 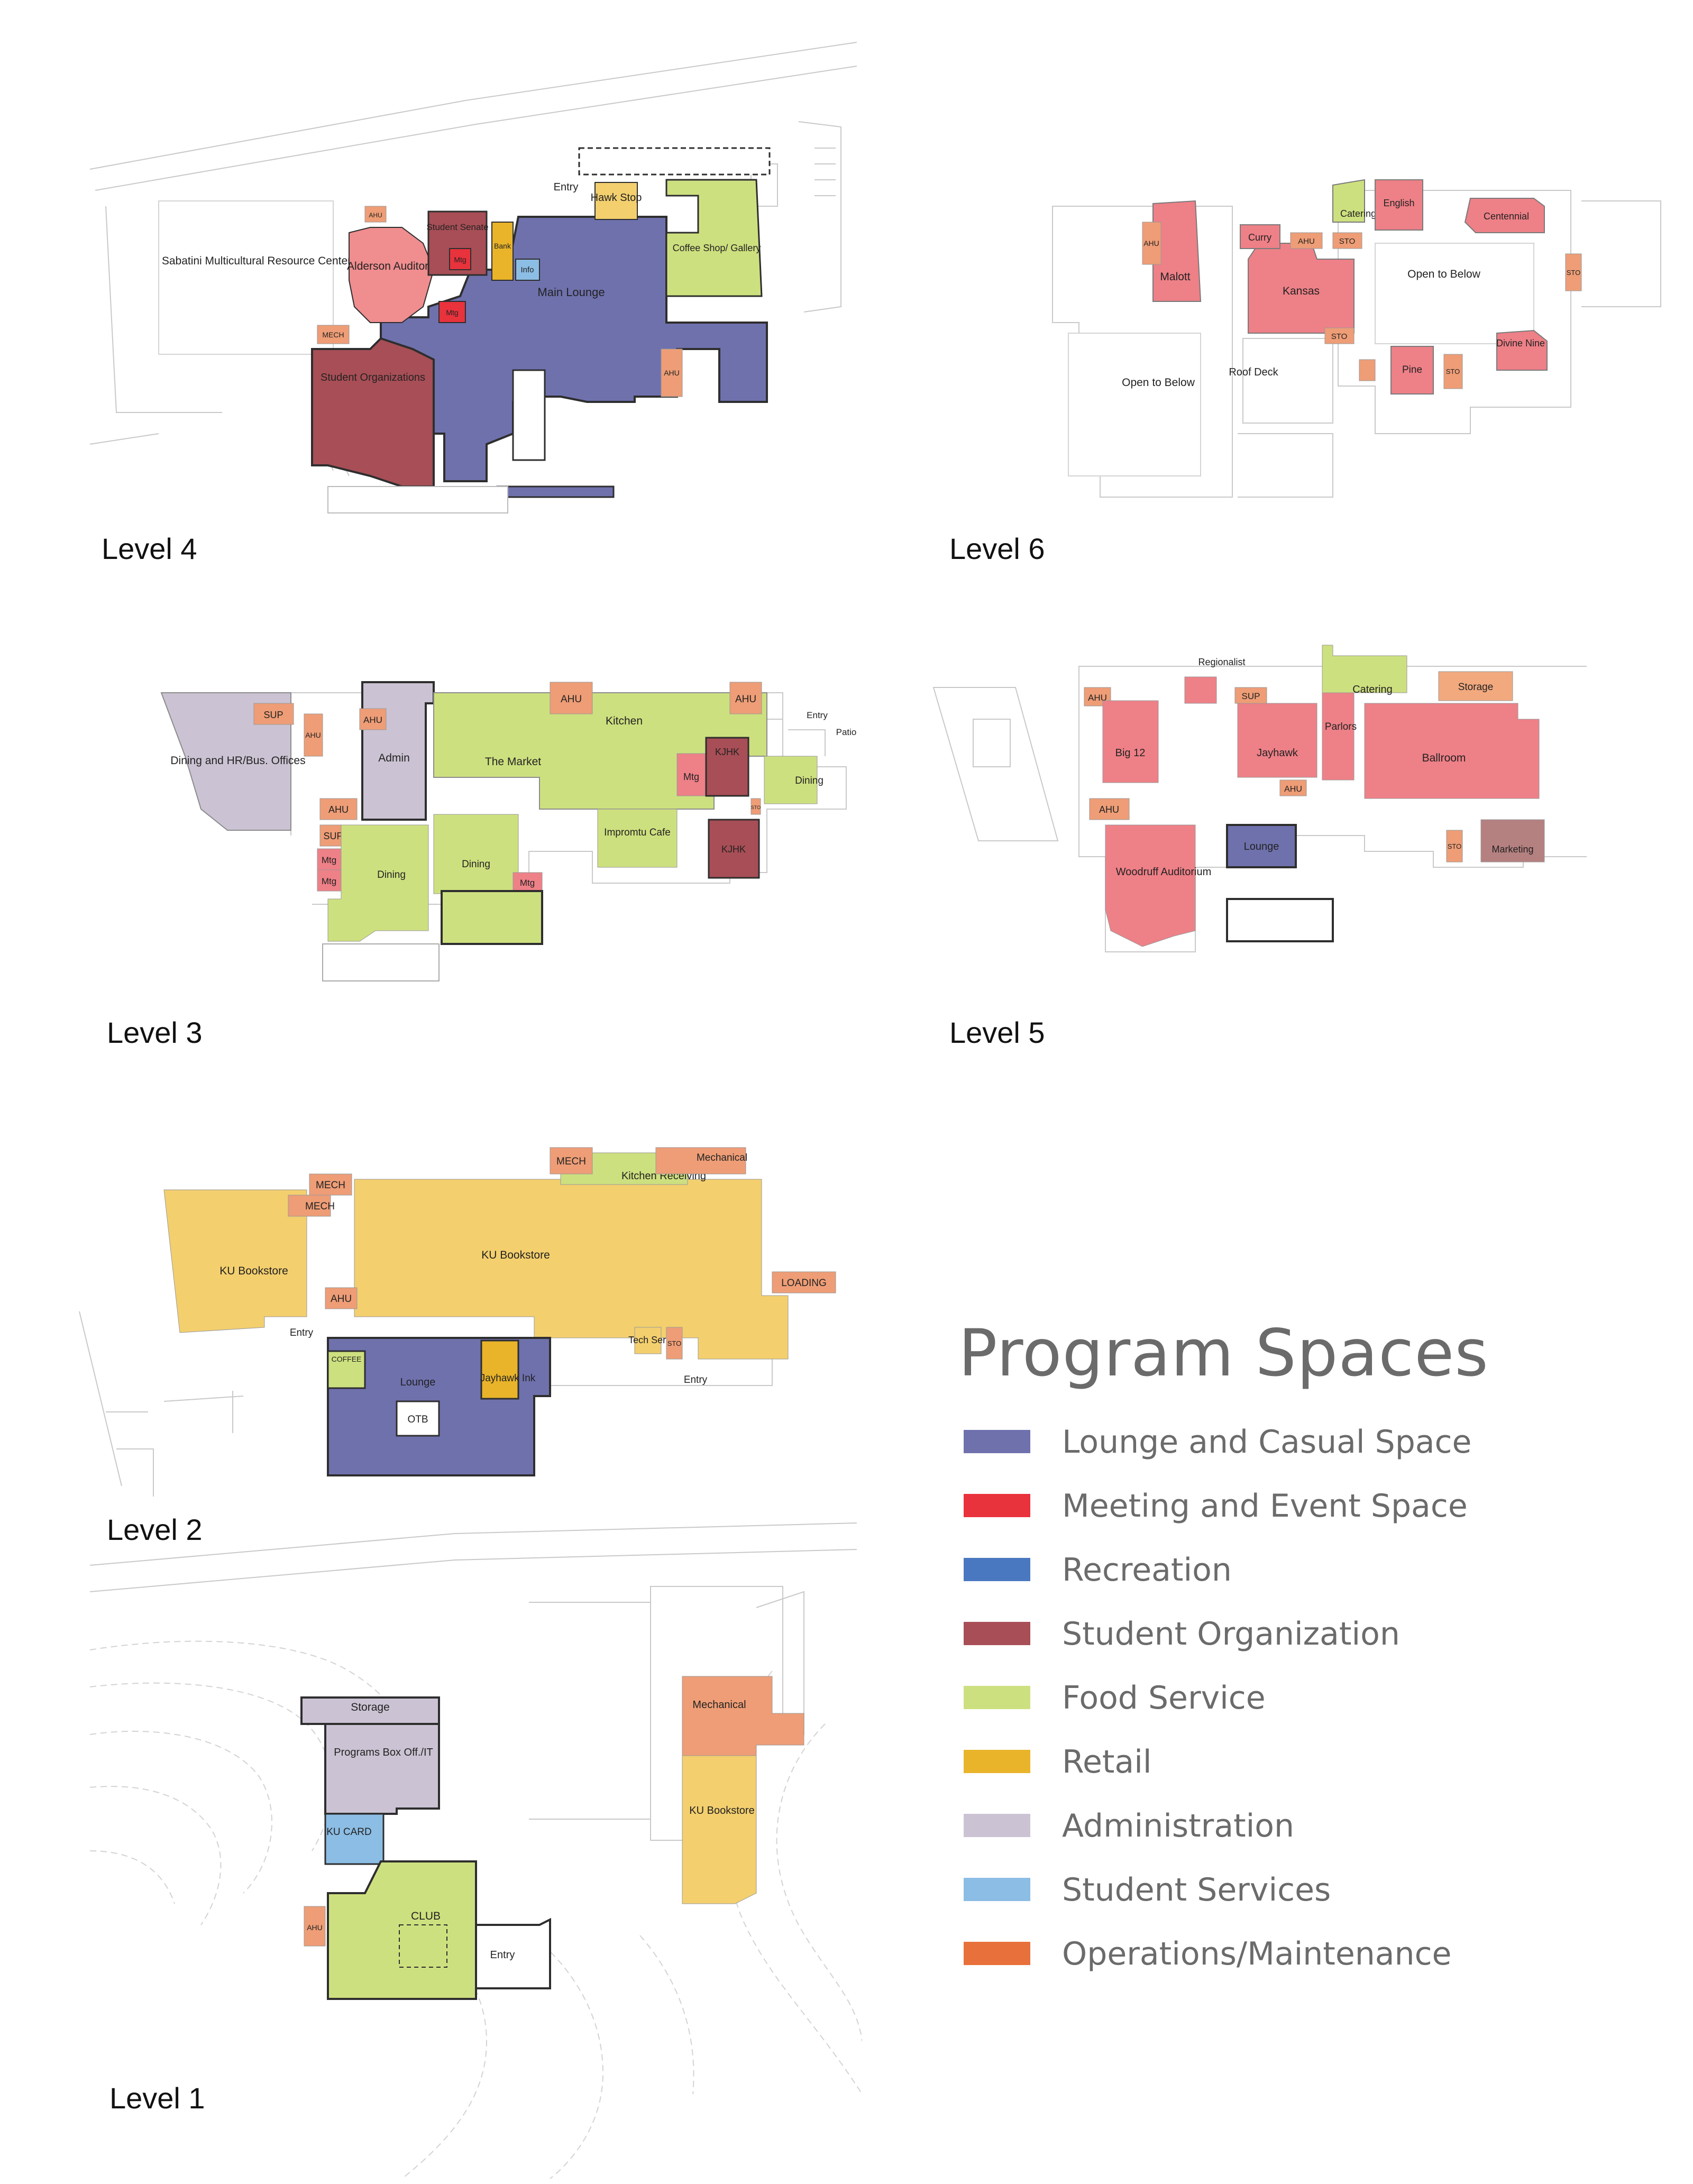 What do you see at coordinates (457, 227) in the screenshot?
I see `student-senate-label: Student Senate` at bounding box center [457, 227].